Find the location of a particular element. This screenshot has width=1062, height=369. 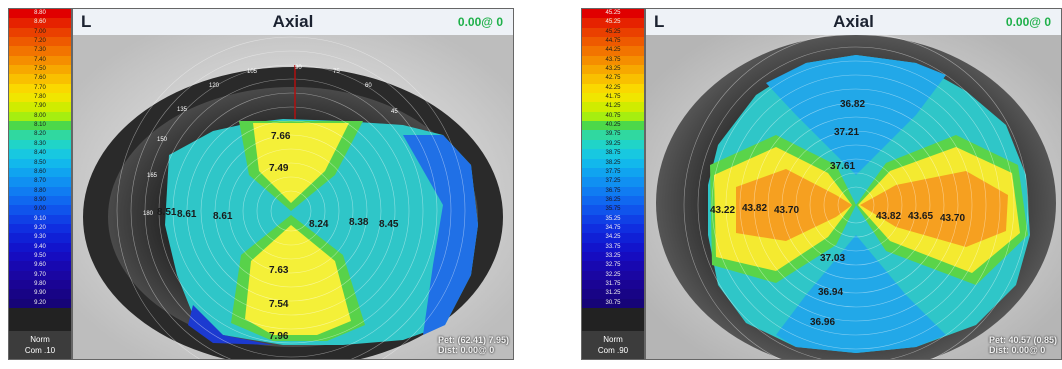

right-scale-step: 35.25 is located at coordinates (613, 219).